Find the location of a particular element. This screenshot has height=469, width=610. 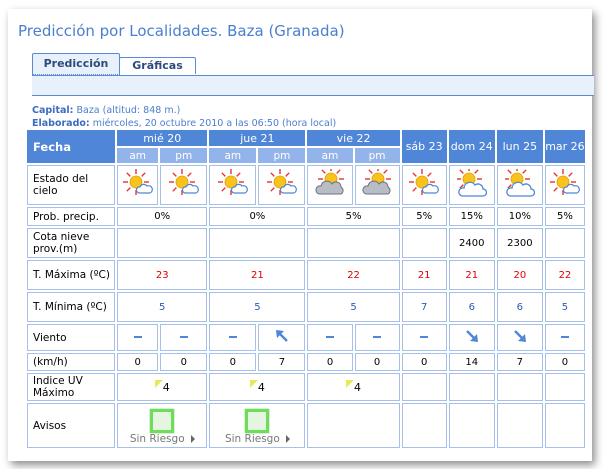

tmax-cell: 22 is located at coordinates (564, 275).